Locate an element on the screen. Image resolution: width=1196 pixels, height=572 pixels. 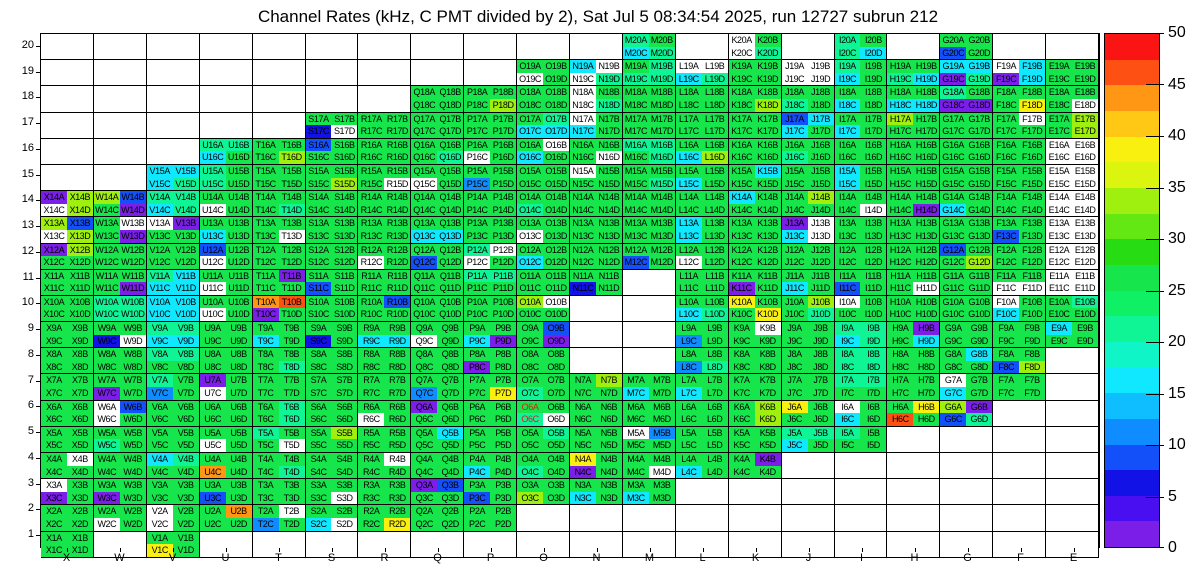
channel-label-K15D: K15D is located at coordinates (767, 184).